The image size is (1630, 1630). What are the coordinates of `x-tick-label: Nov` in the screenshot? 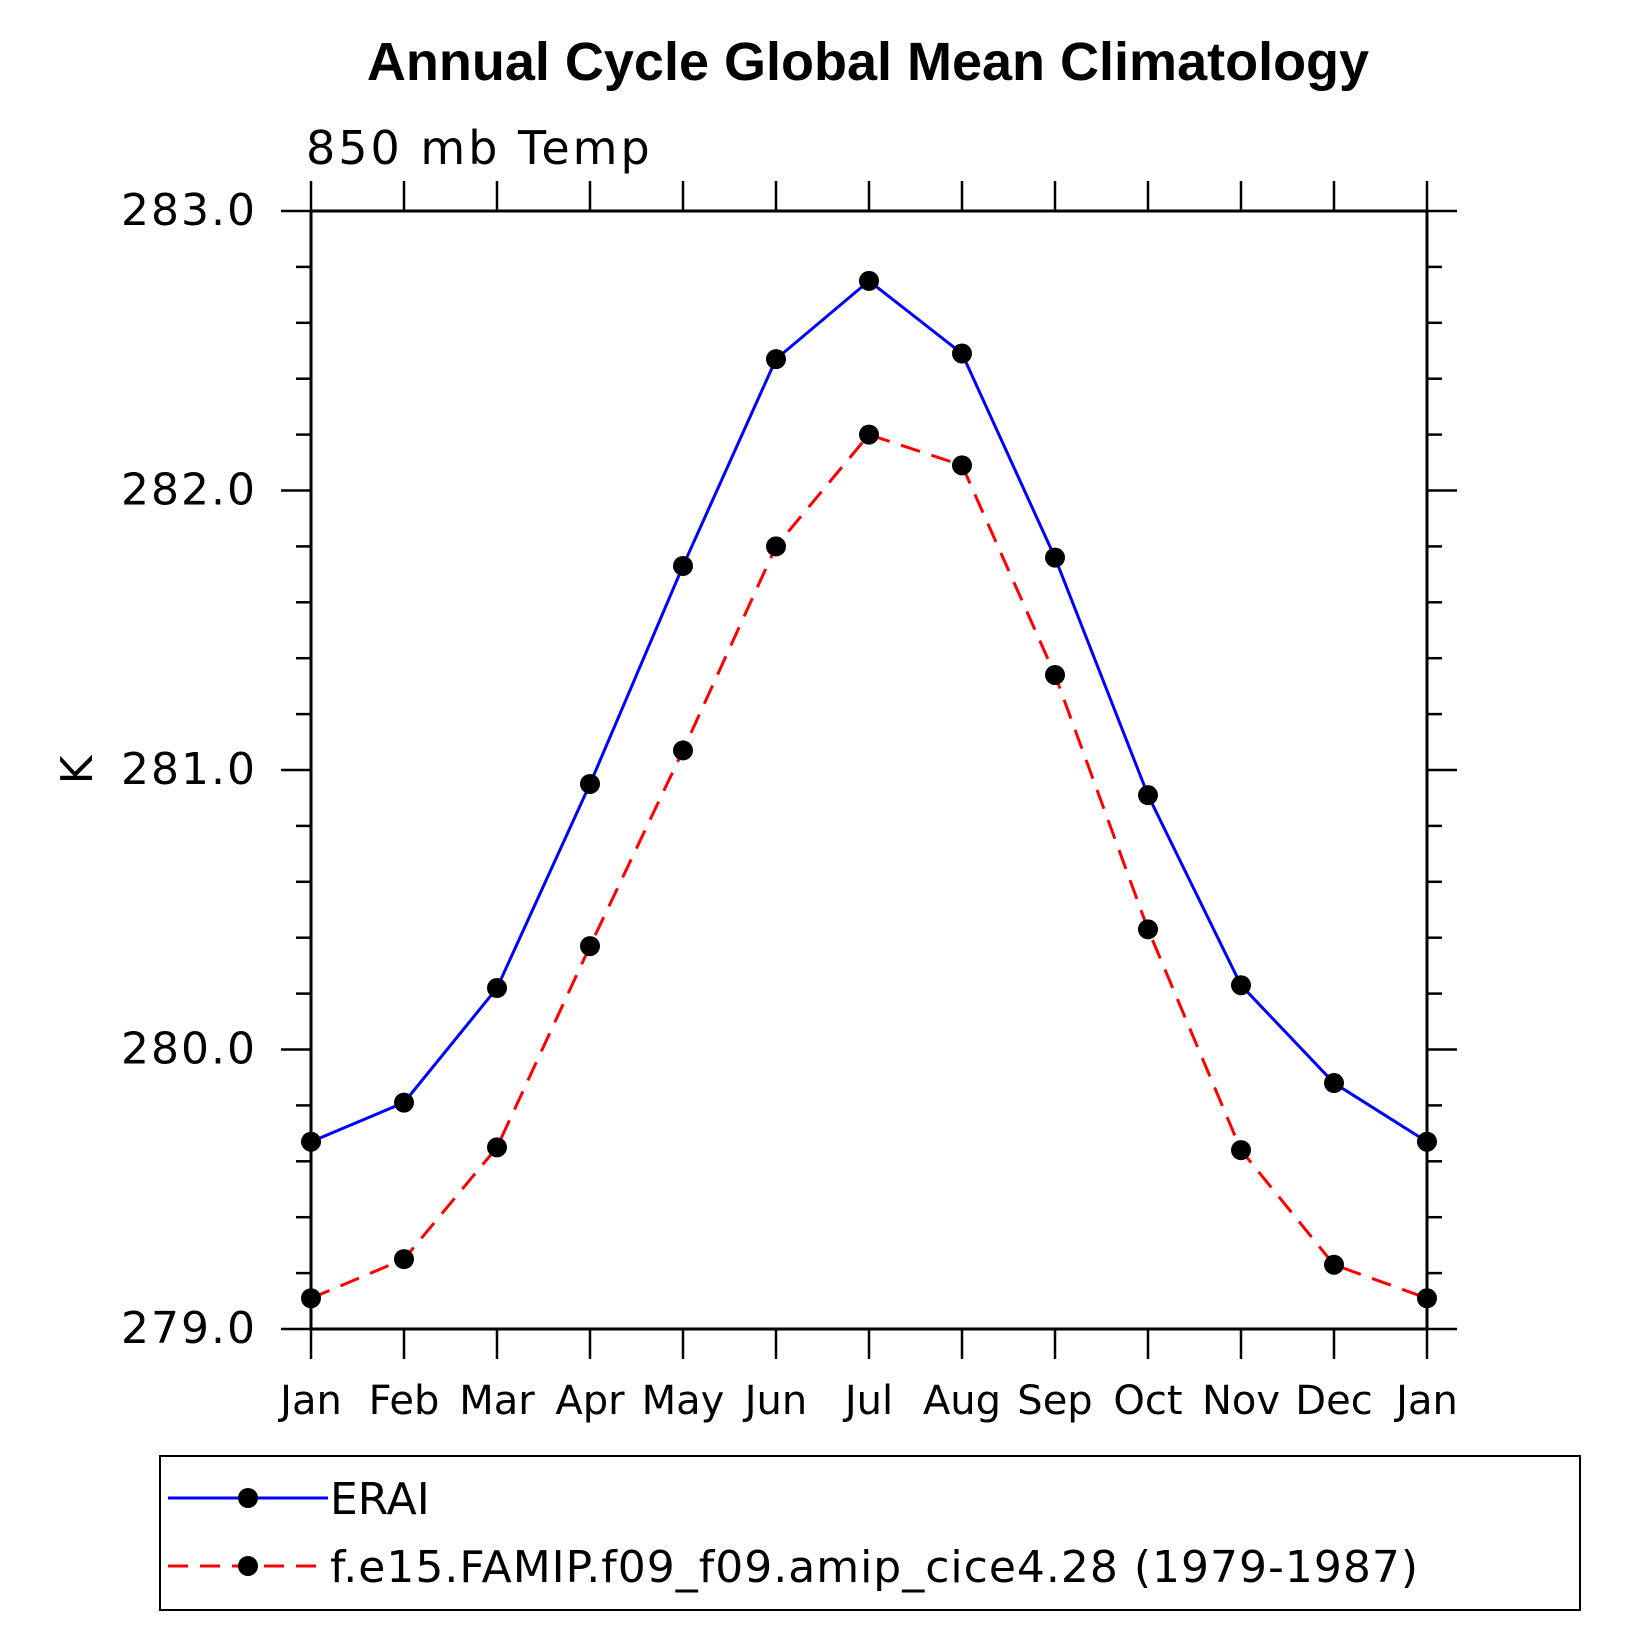 It's located at (1241, 1401).